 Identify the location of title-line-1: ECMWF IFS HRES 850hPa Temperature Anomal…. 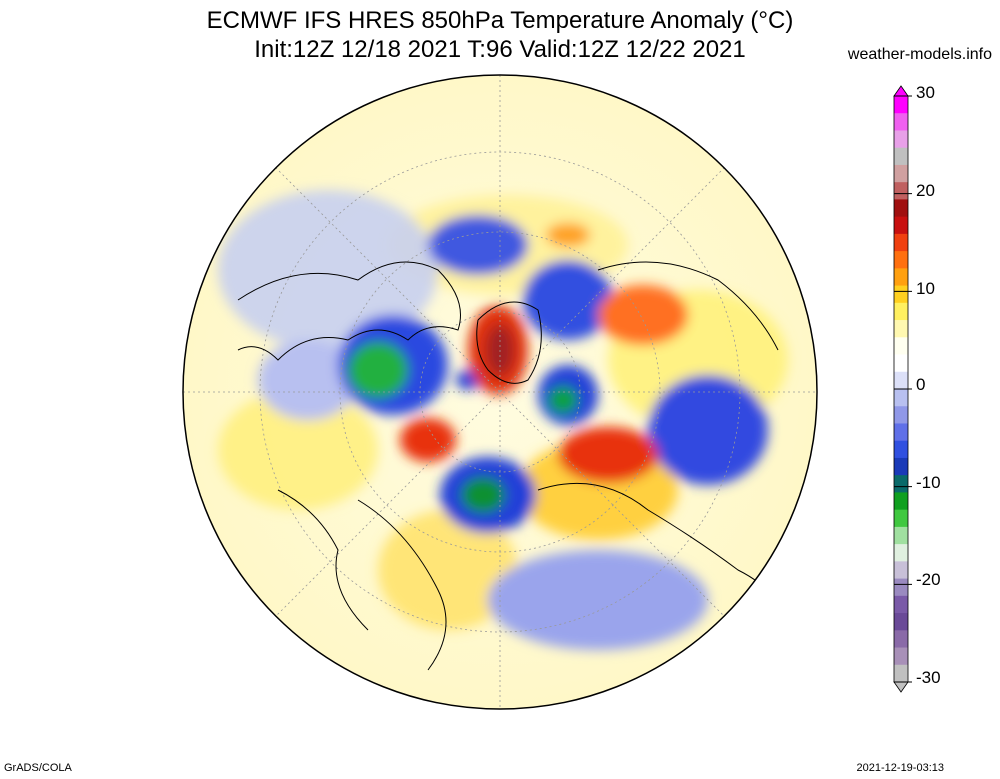
(500, 20).